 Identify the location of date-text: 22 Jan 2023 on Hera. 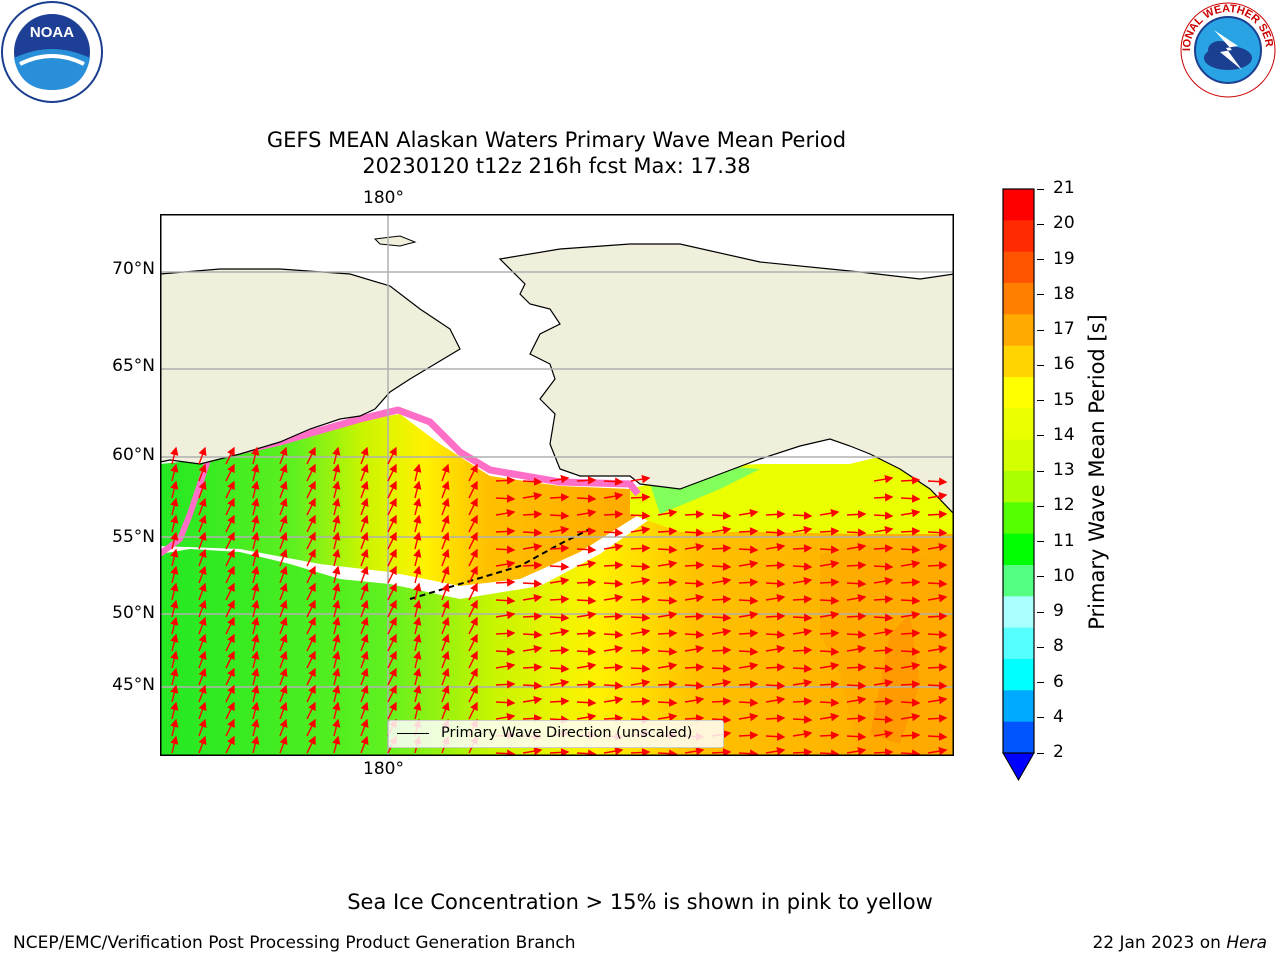
(1179, 943).